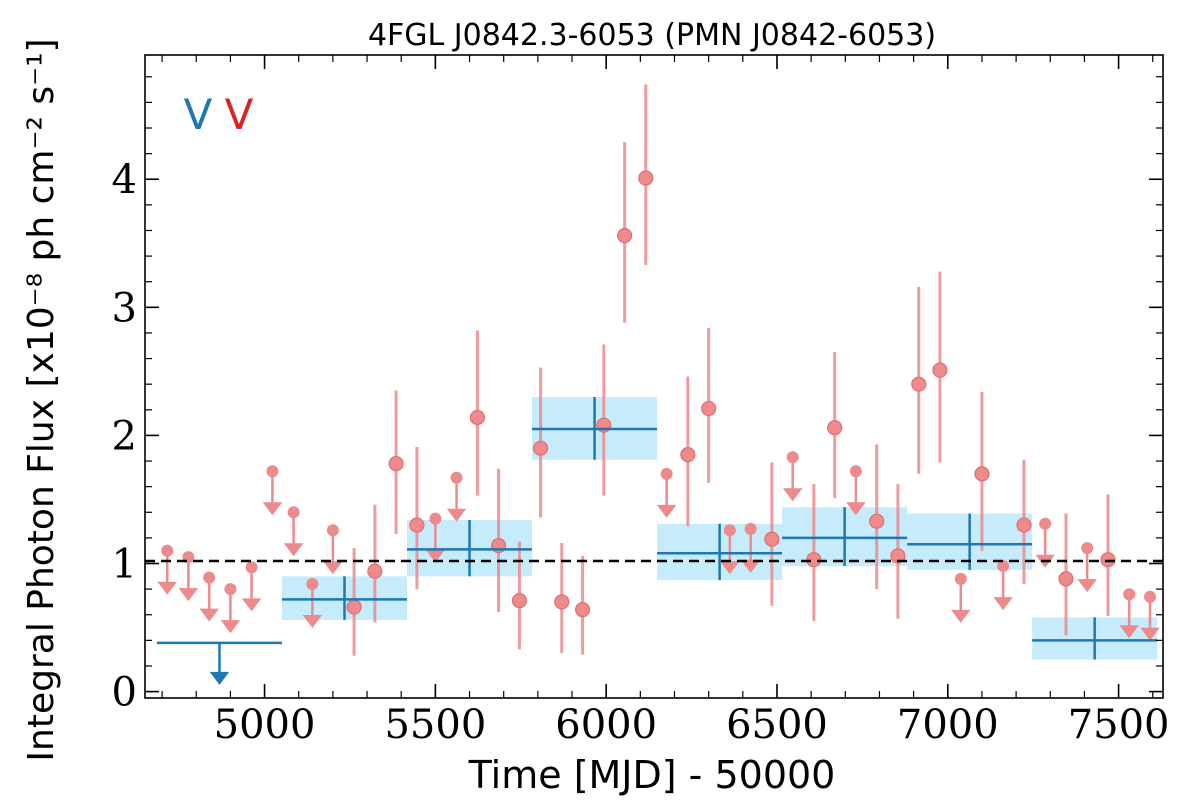 The width and height of the screenshot is (1200, 800). I want to click on y-axis-label: Integral Photon Flux [x10⁻⁸ ph cm⁻² s⁻¹], so click(41, 399).